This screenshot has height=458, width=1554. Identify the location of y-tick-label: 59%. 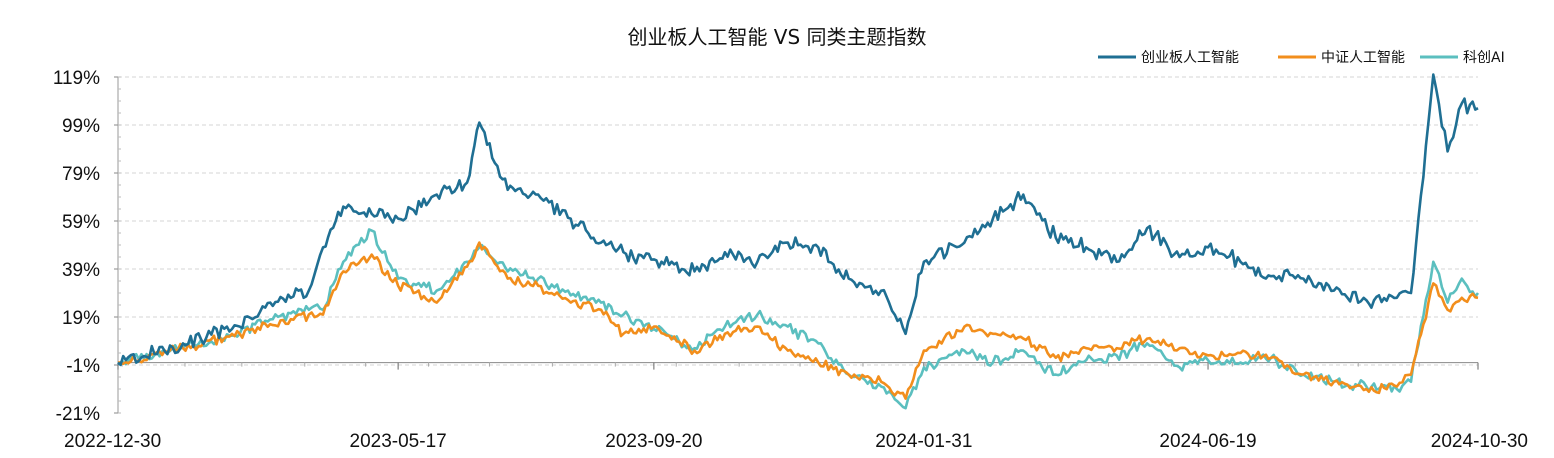
(81, 222).